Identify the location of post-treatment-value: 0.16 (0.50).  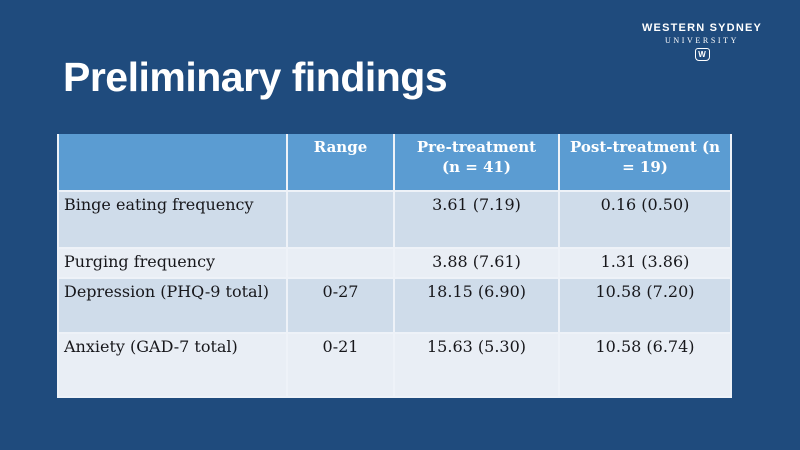
(645, 219).